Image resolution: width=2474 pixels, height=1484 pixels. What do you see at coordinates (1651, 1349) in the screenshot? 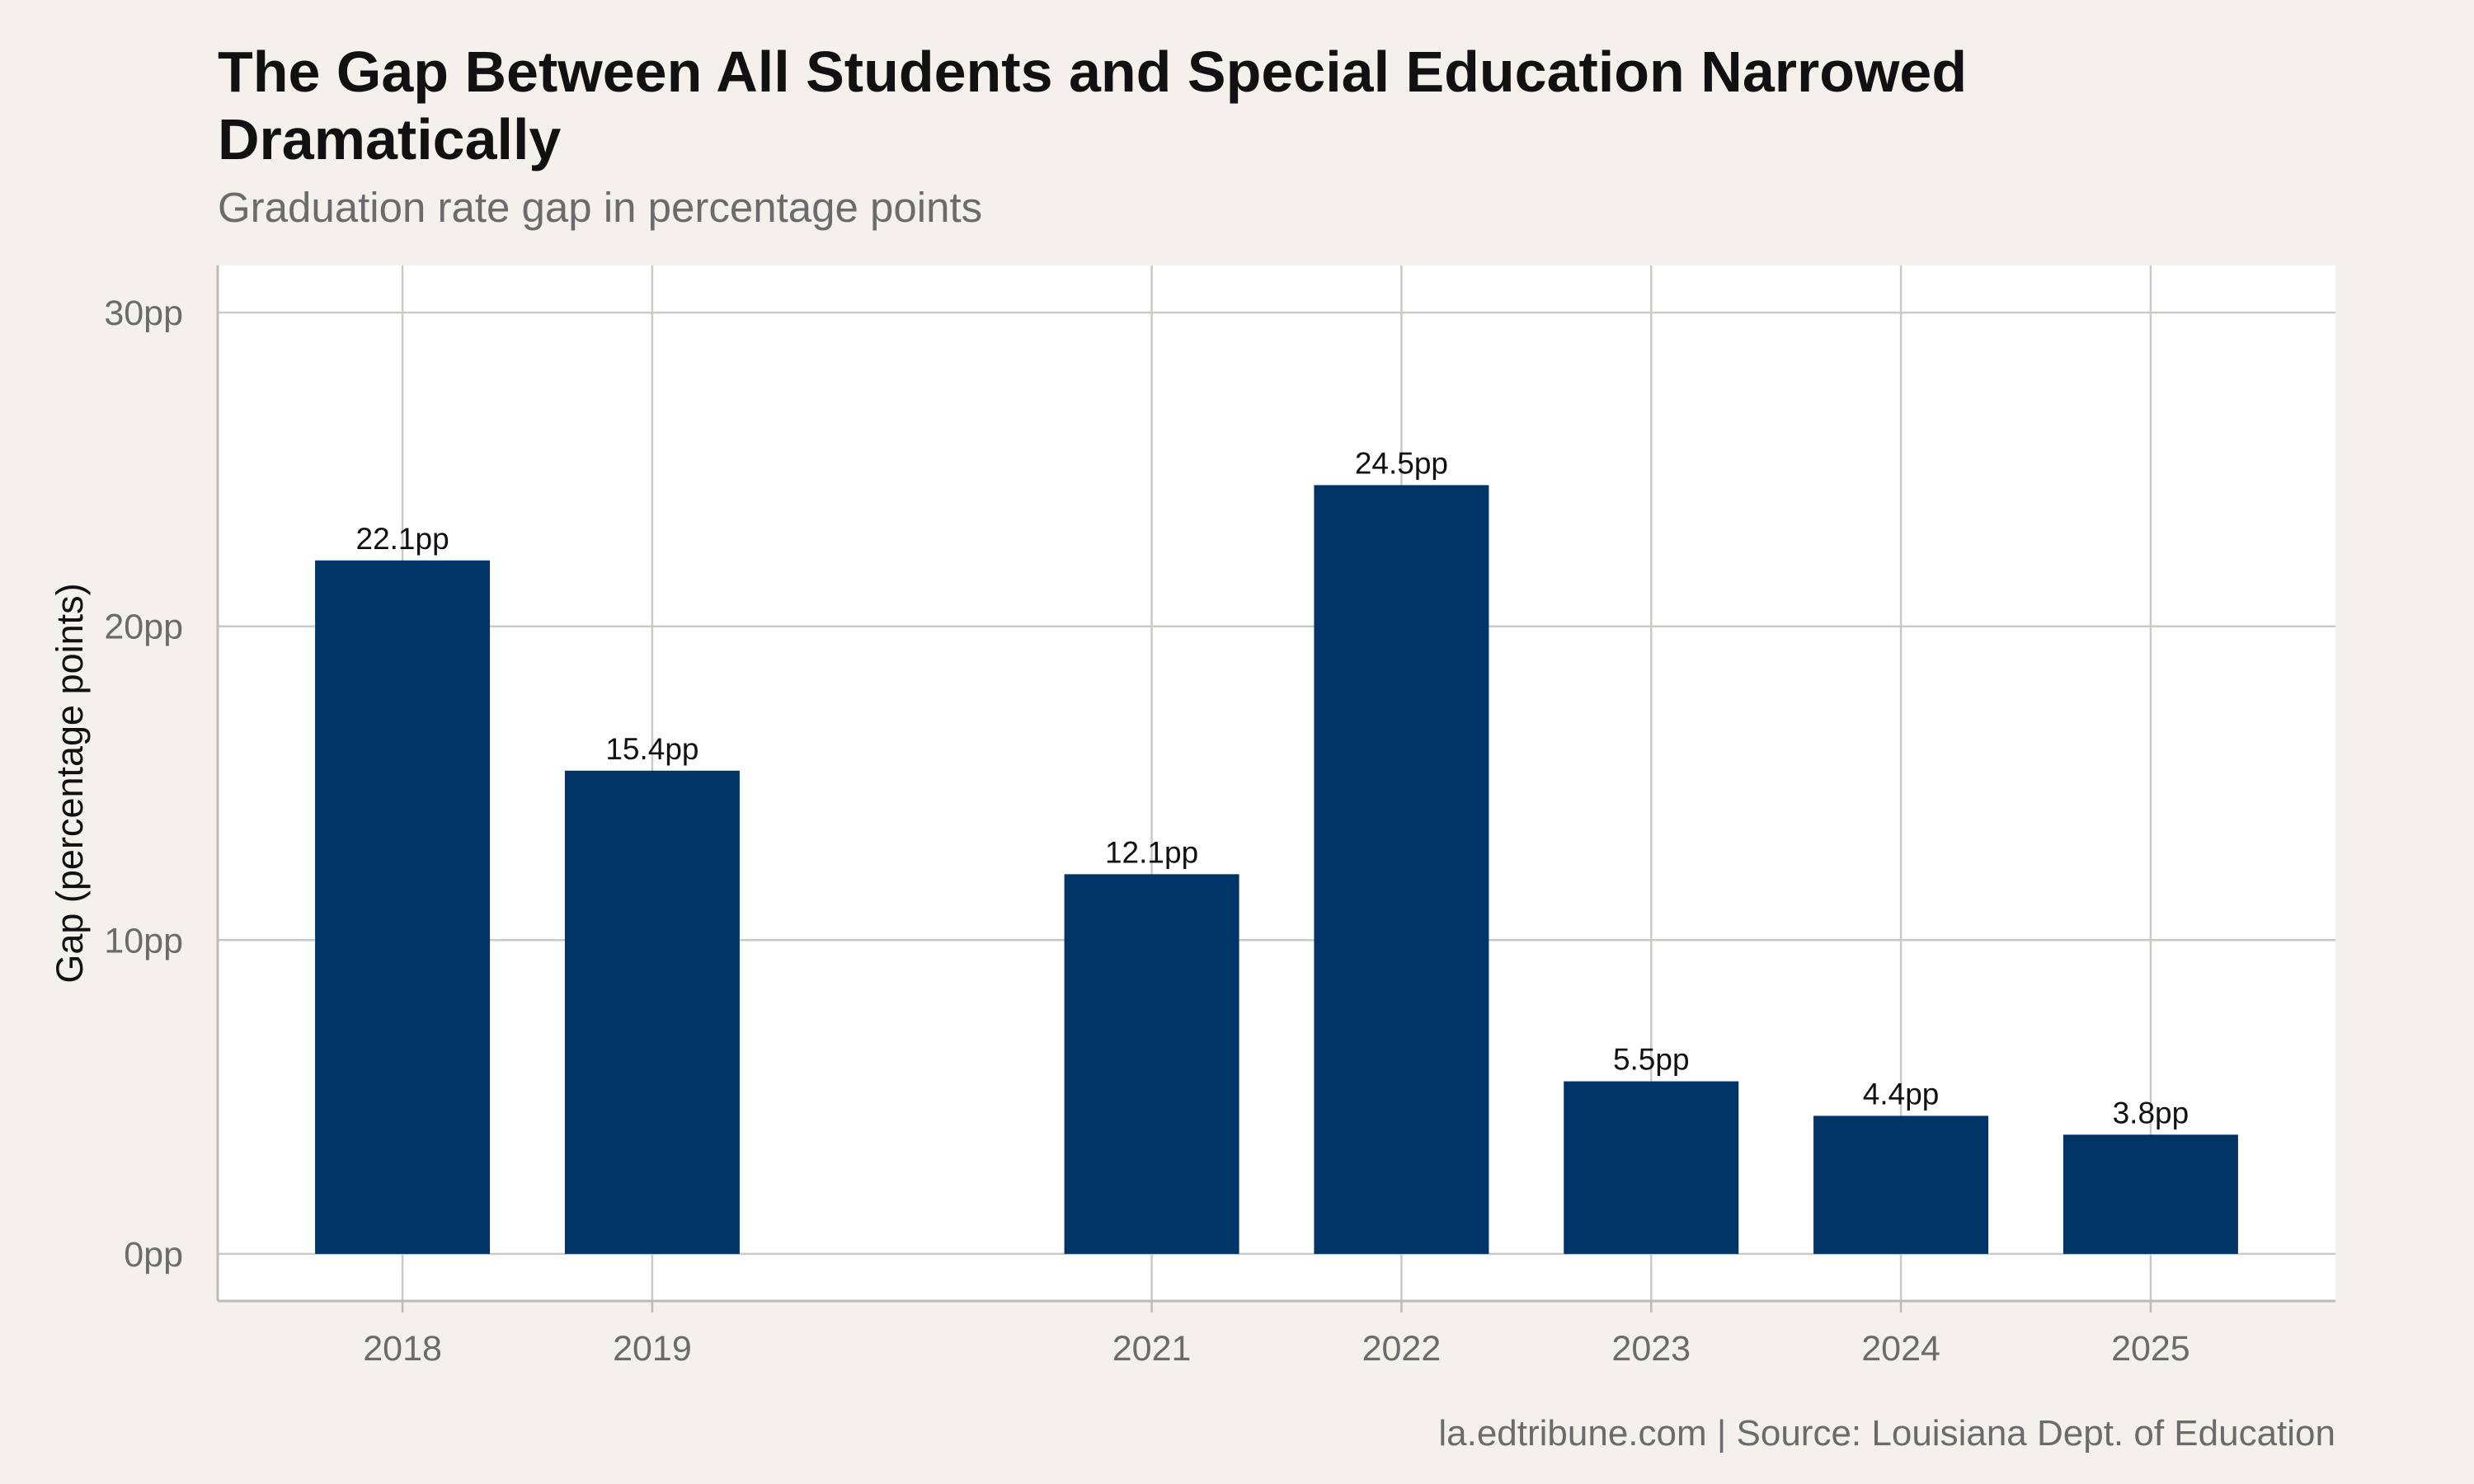
I see `x-tick-label: 2023` at bounding box center [1651, 1349].